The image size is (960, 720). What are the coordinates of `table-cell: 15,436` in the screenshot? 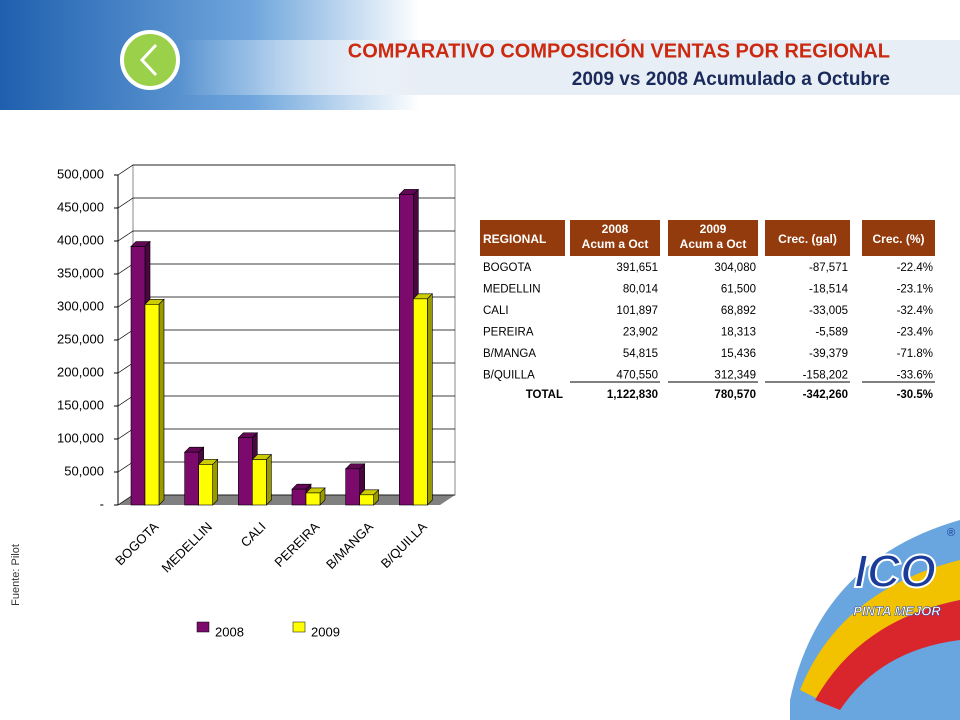 It's located at (738, 354).